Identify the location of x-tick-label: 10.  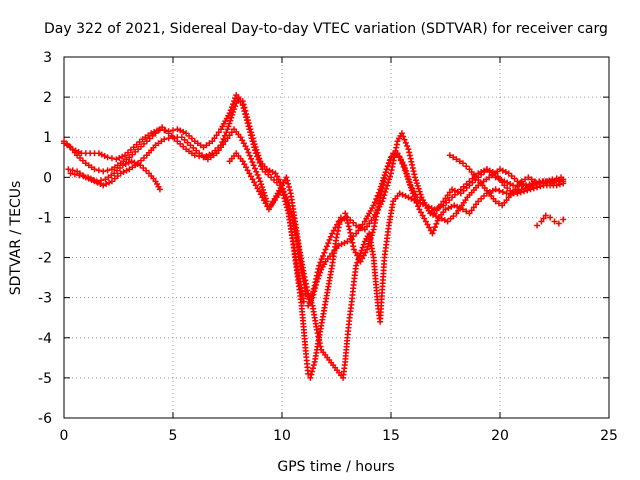
(282, 436).